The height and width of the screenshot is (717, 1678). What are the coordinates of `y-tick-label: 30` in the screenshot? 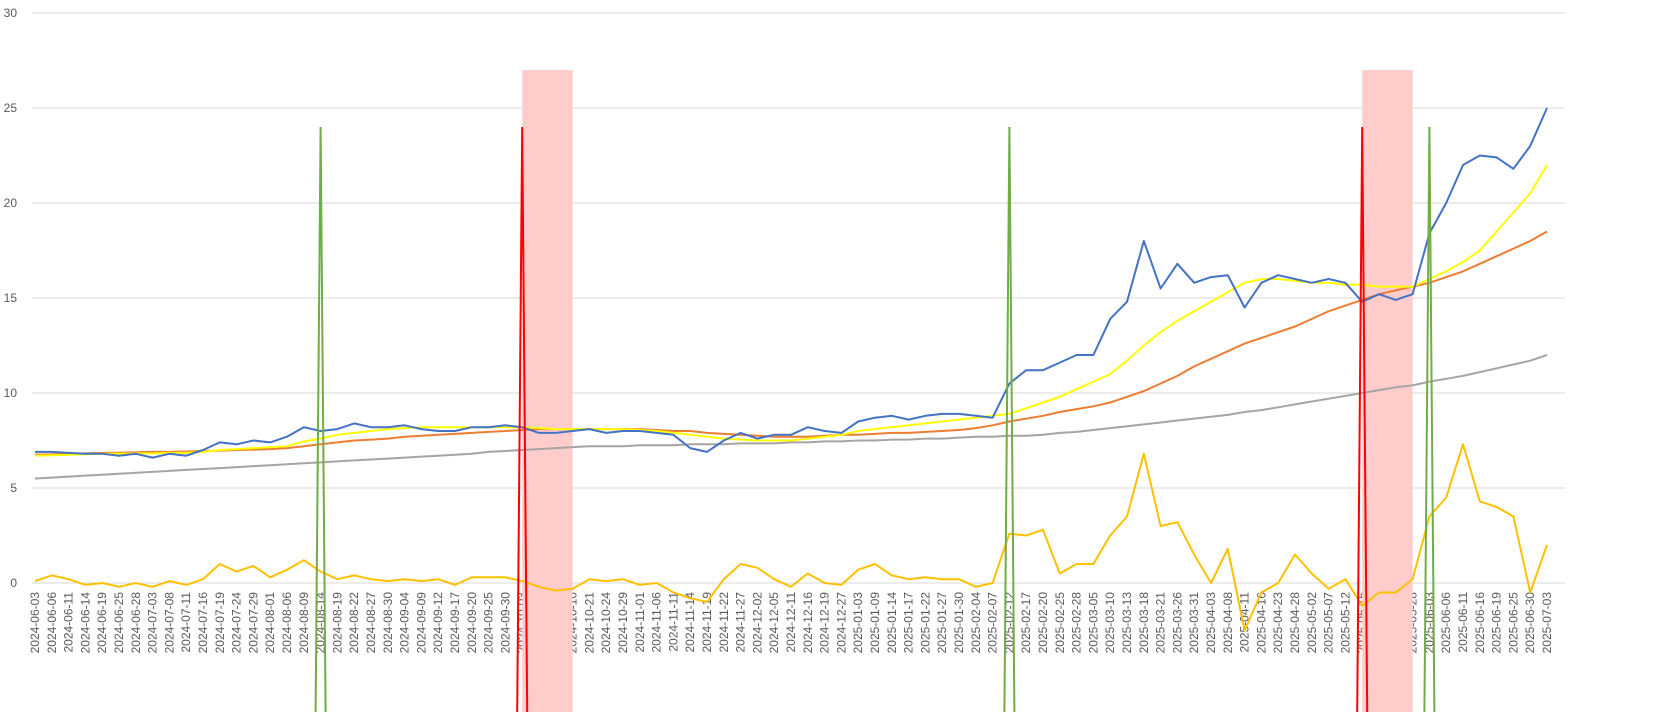 It's located at (11, 13).